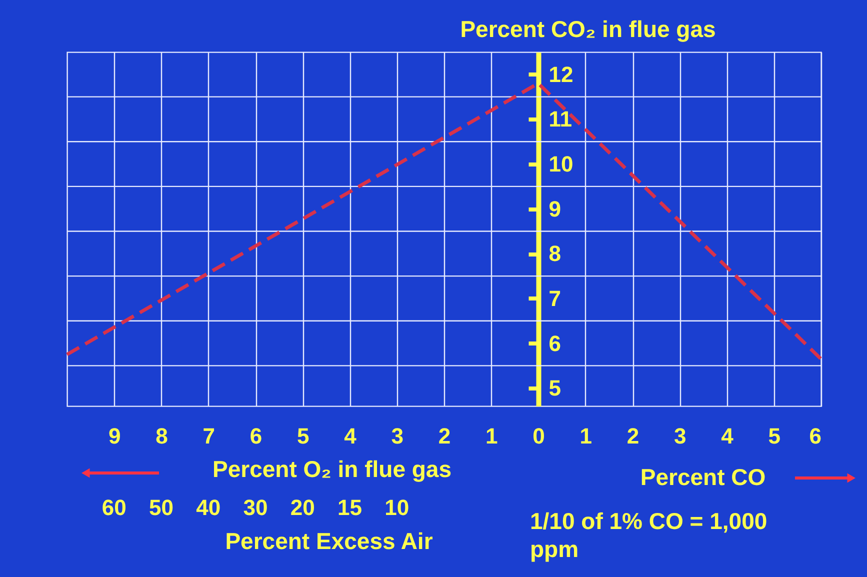 The image size is (867, 577). What do you see at coordinates (162, 436) in the screenshot?
I see `x-tick-label: 8` at bounding box center [162, 436].